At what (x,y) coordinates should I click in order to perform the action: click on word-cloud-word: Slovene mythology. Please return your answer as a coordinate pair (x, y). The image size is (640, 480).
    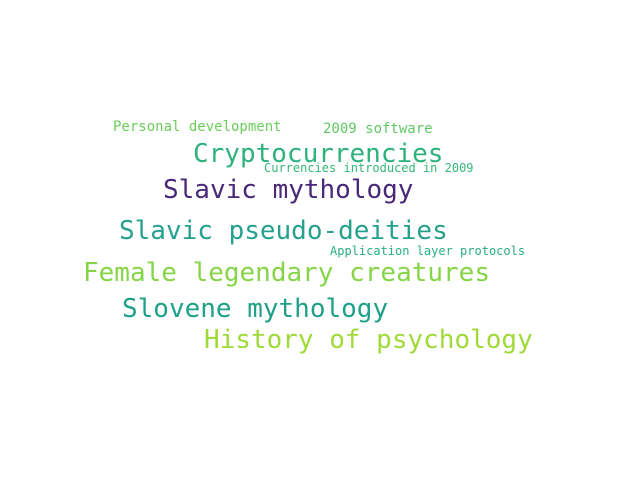
    Looking at the image, I should click on (255, 309).